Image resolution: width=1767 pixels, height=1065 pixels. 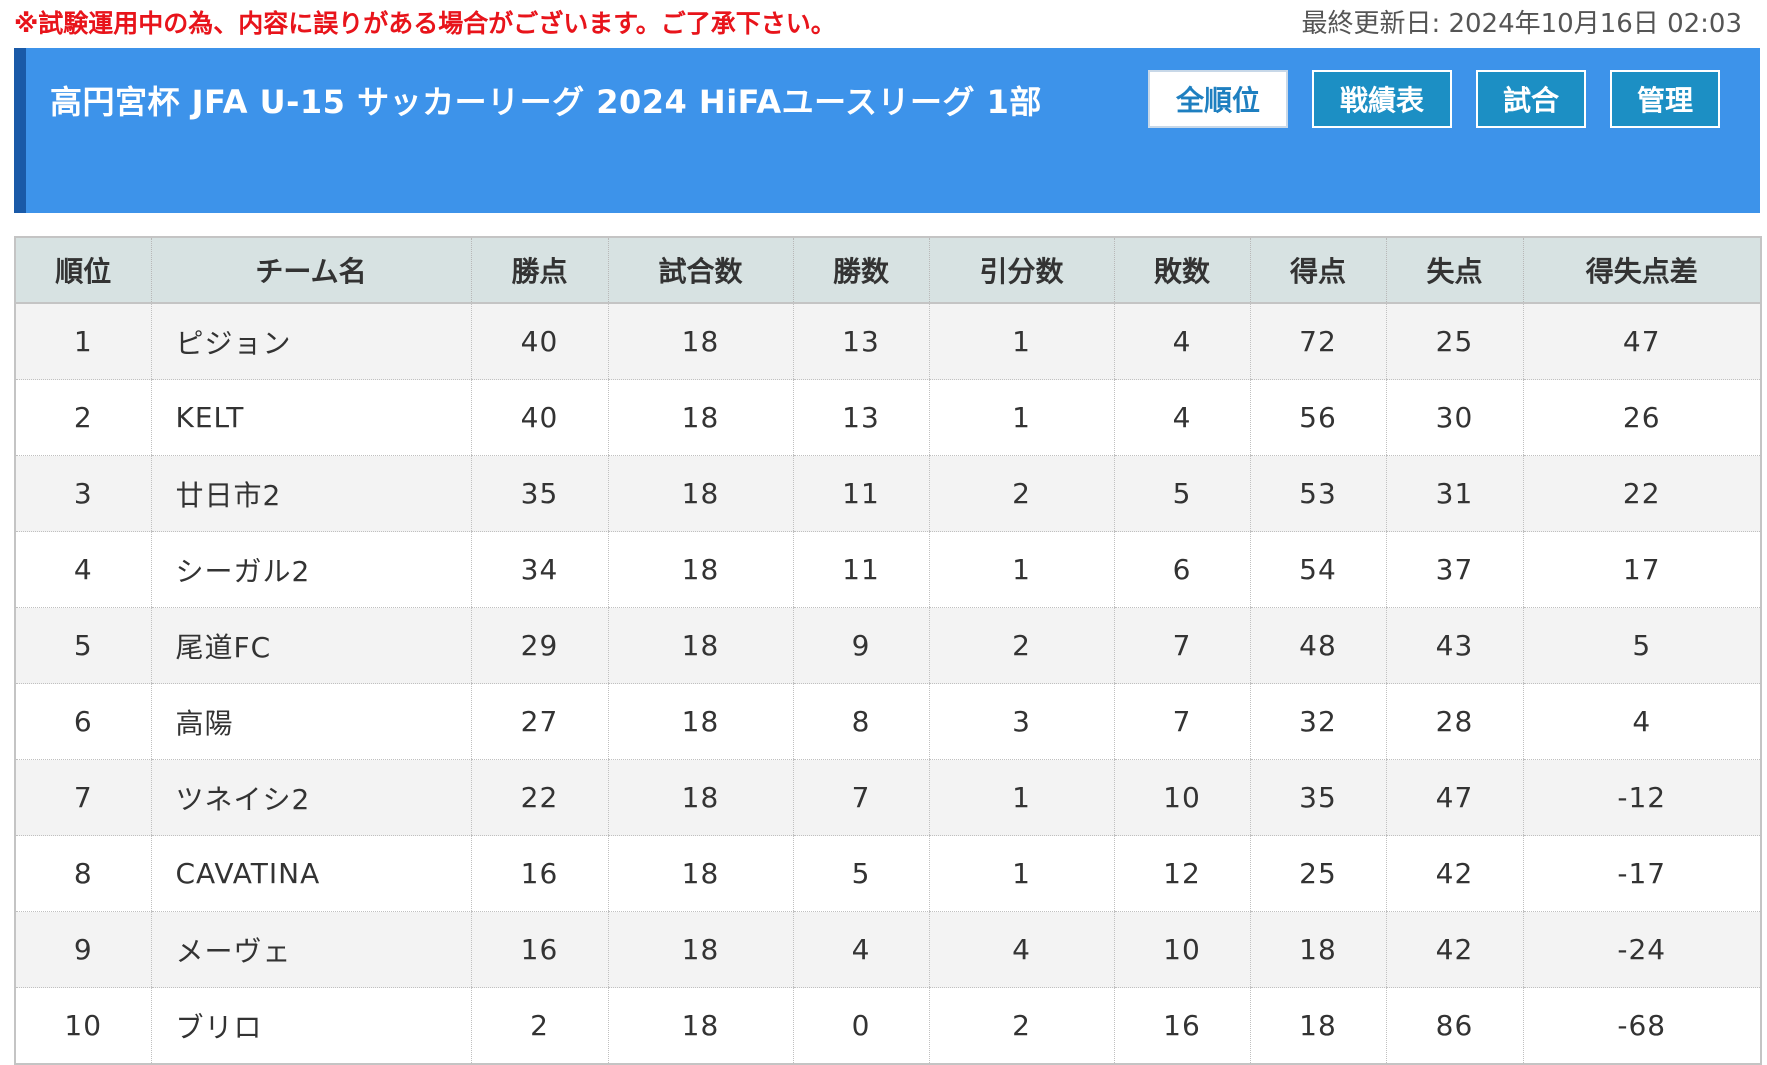 I want to click on rank-cell: 5, so click(x=83, y=645).